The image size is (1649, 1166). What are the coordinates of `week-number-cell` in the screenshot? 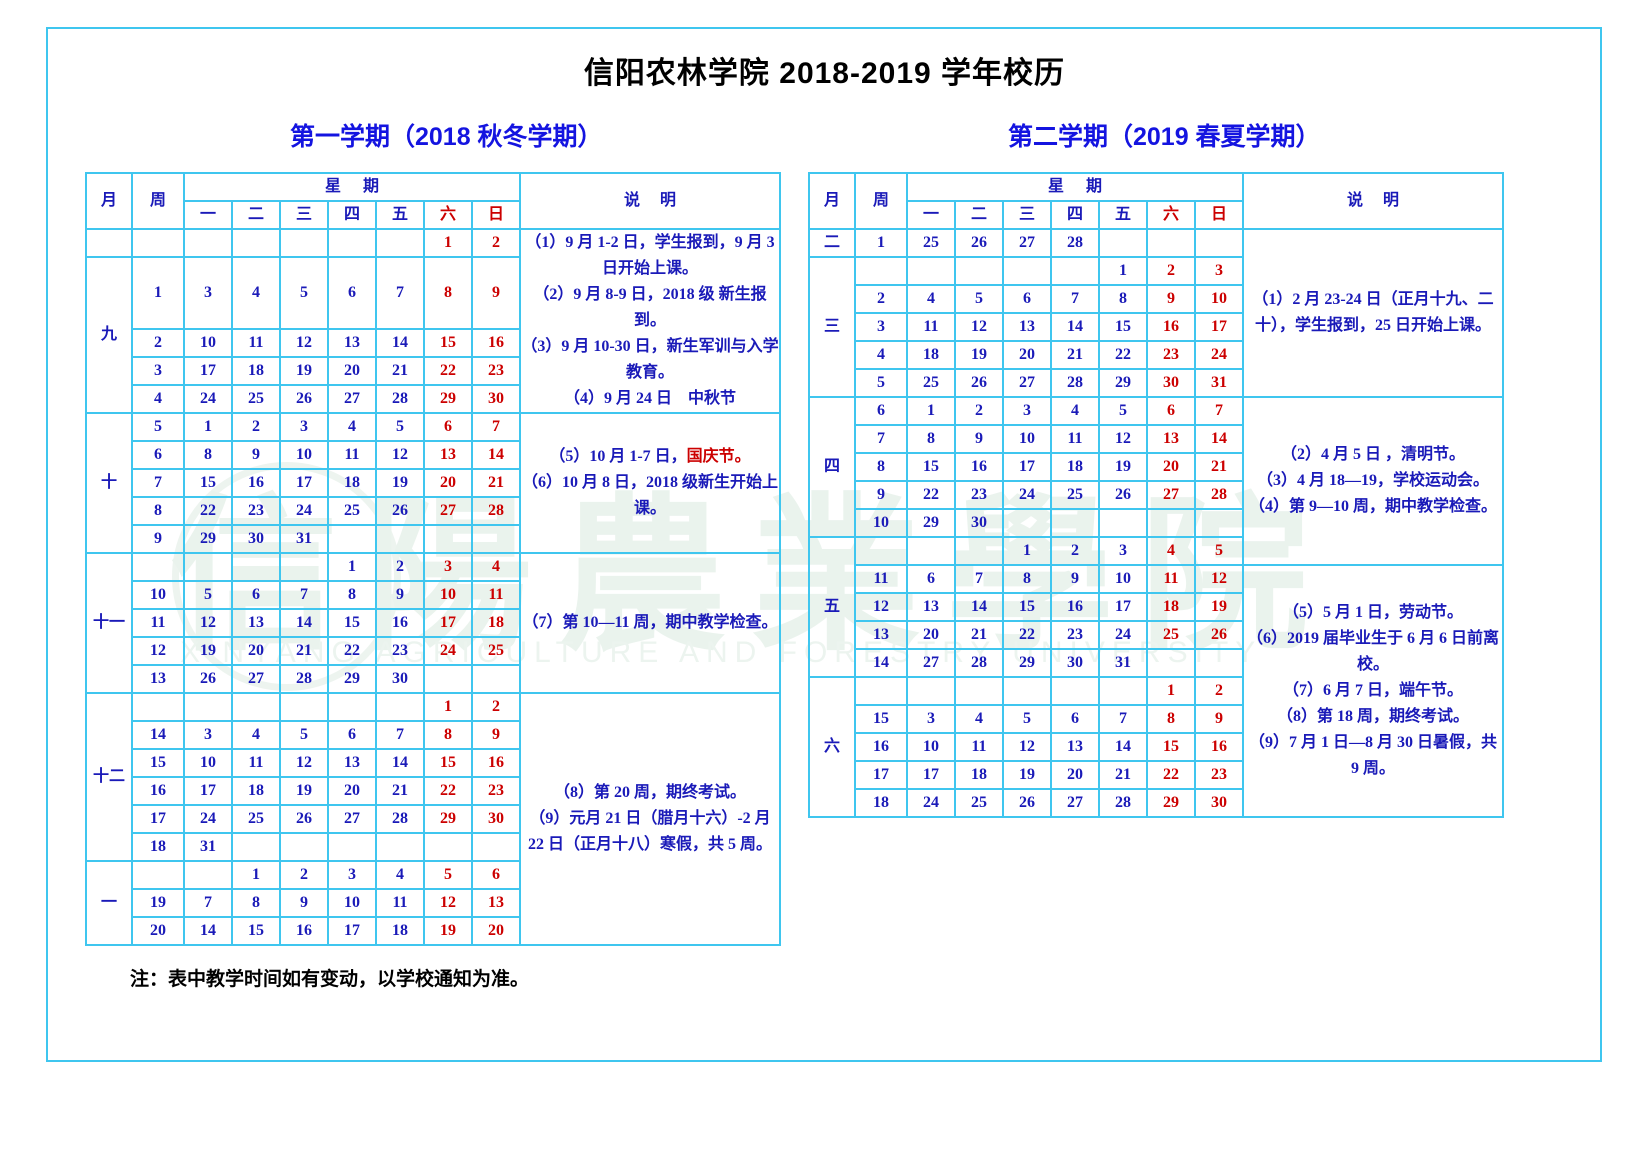 It's located at (881, 551).